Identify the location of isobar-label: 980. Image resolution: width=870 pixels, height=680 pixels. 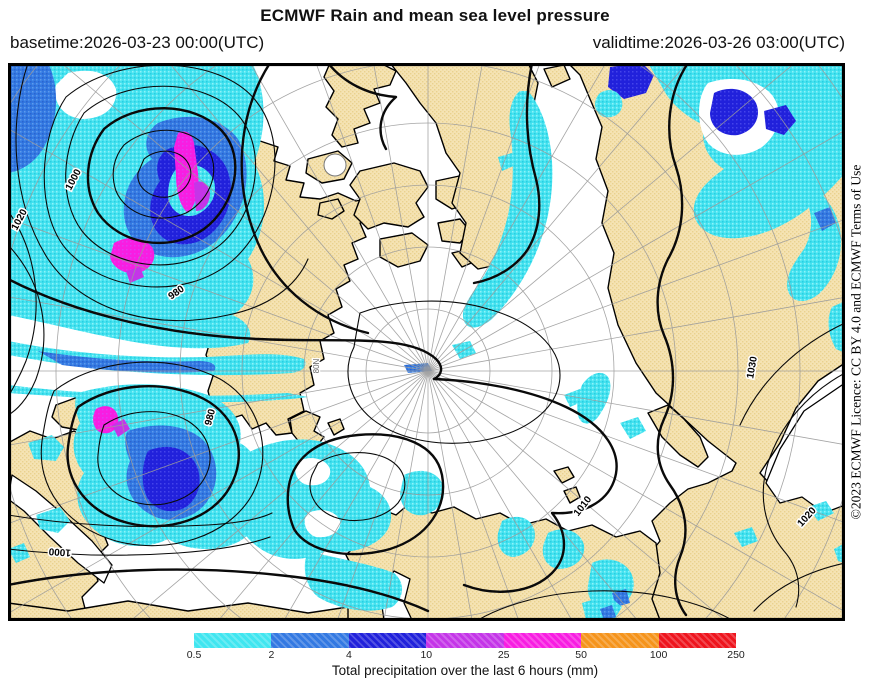
(210, 416).